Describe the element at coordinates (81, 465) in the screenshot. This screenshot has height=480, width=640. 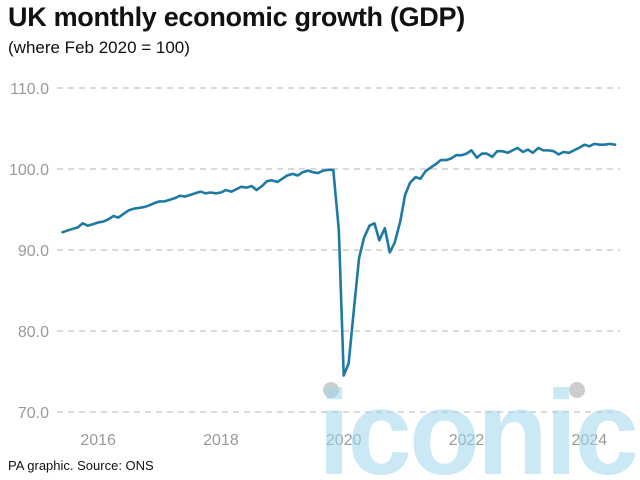
I see `source-note: PA graphic. Source: ONS` at that location.